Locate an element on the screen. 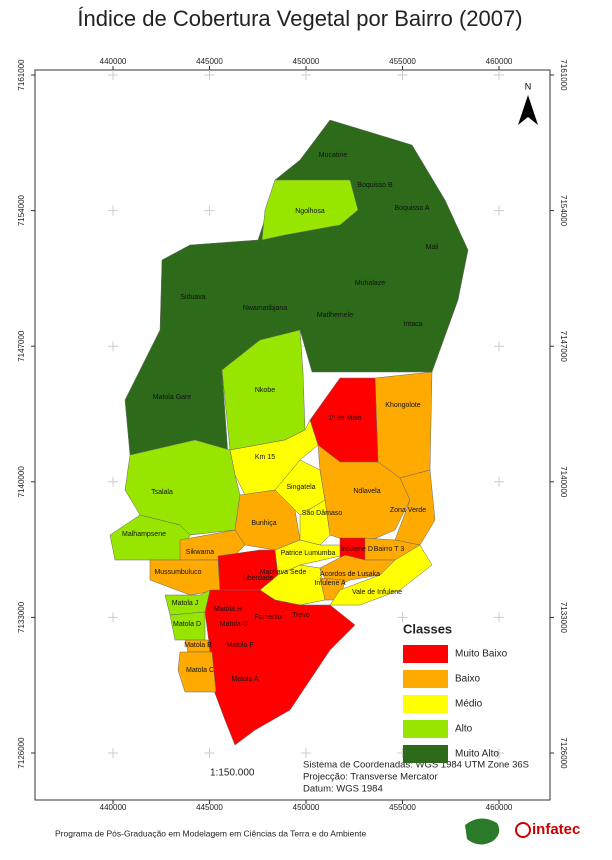 The width and height of the screenshot is (612, 860). neighborhood-label: Sikwama is located at coordinates (200, 552).